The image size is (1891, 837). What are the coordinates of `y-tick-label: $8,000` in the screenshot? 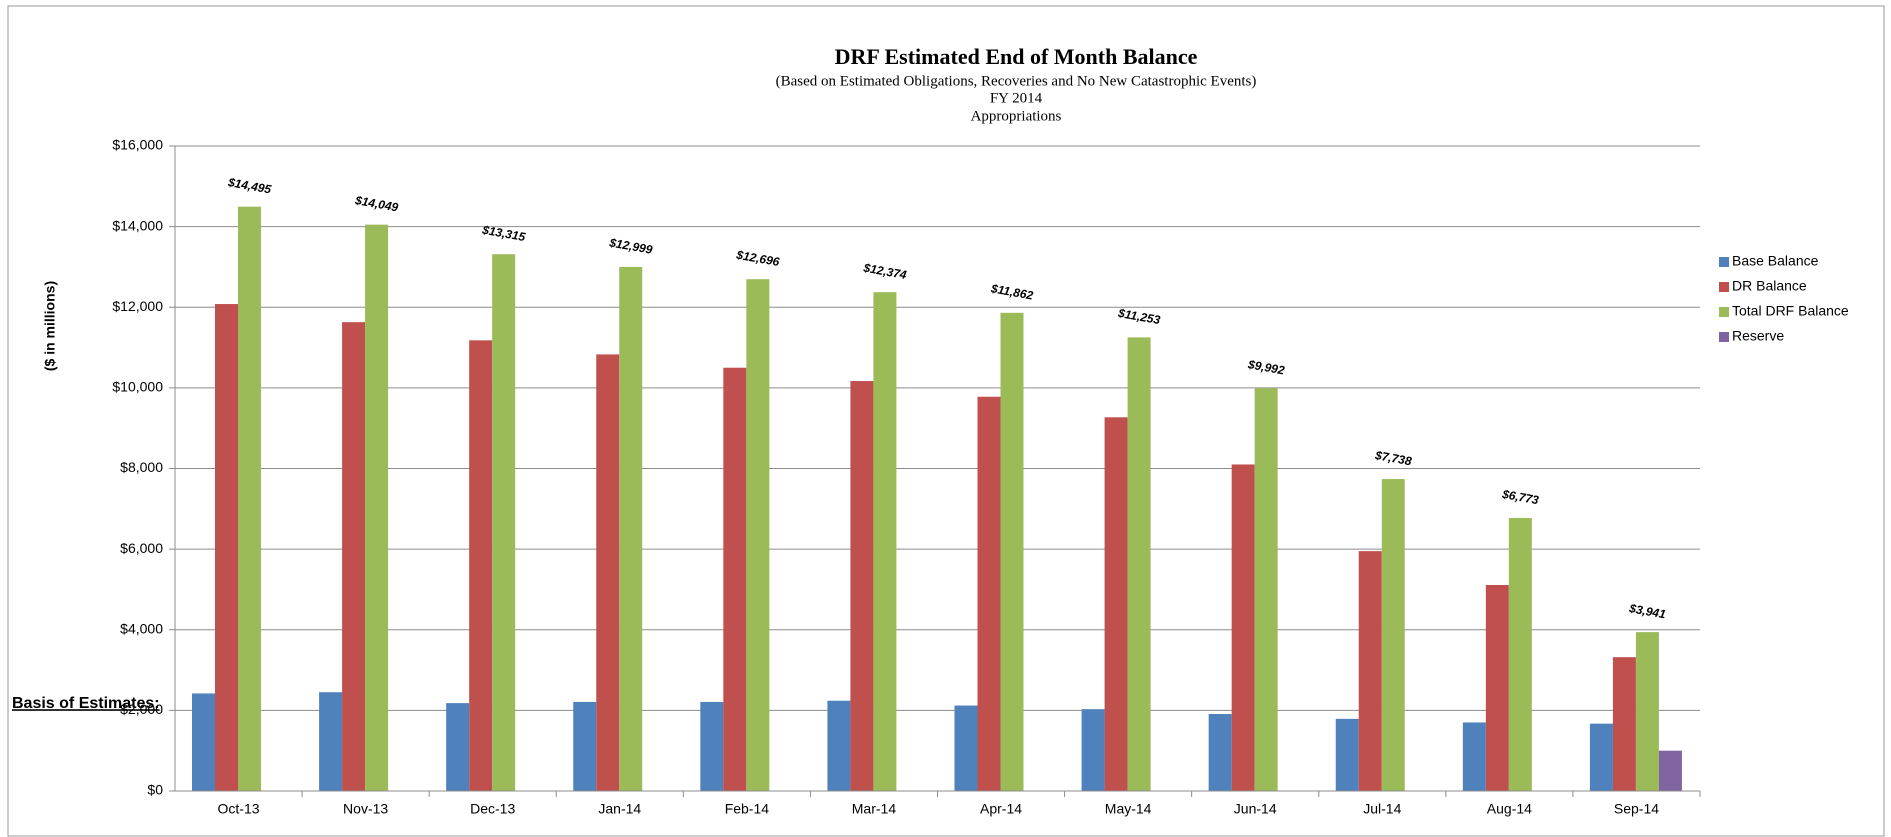 It's located at (141, 467).